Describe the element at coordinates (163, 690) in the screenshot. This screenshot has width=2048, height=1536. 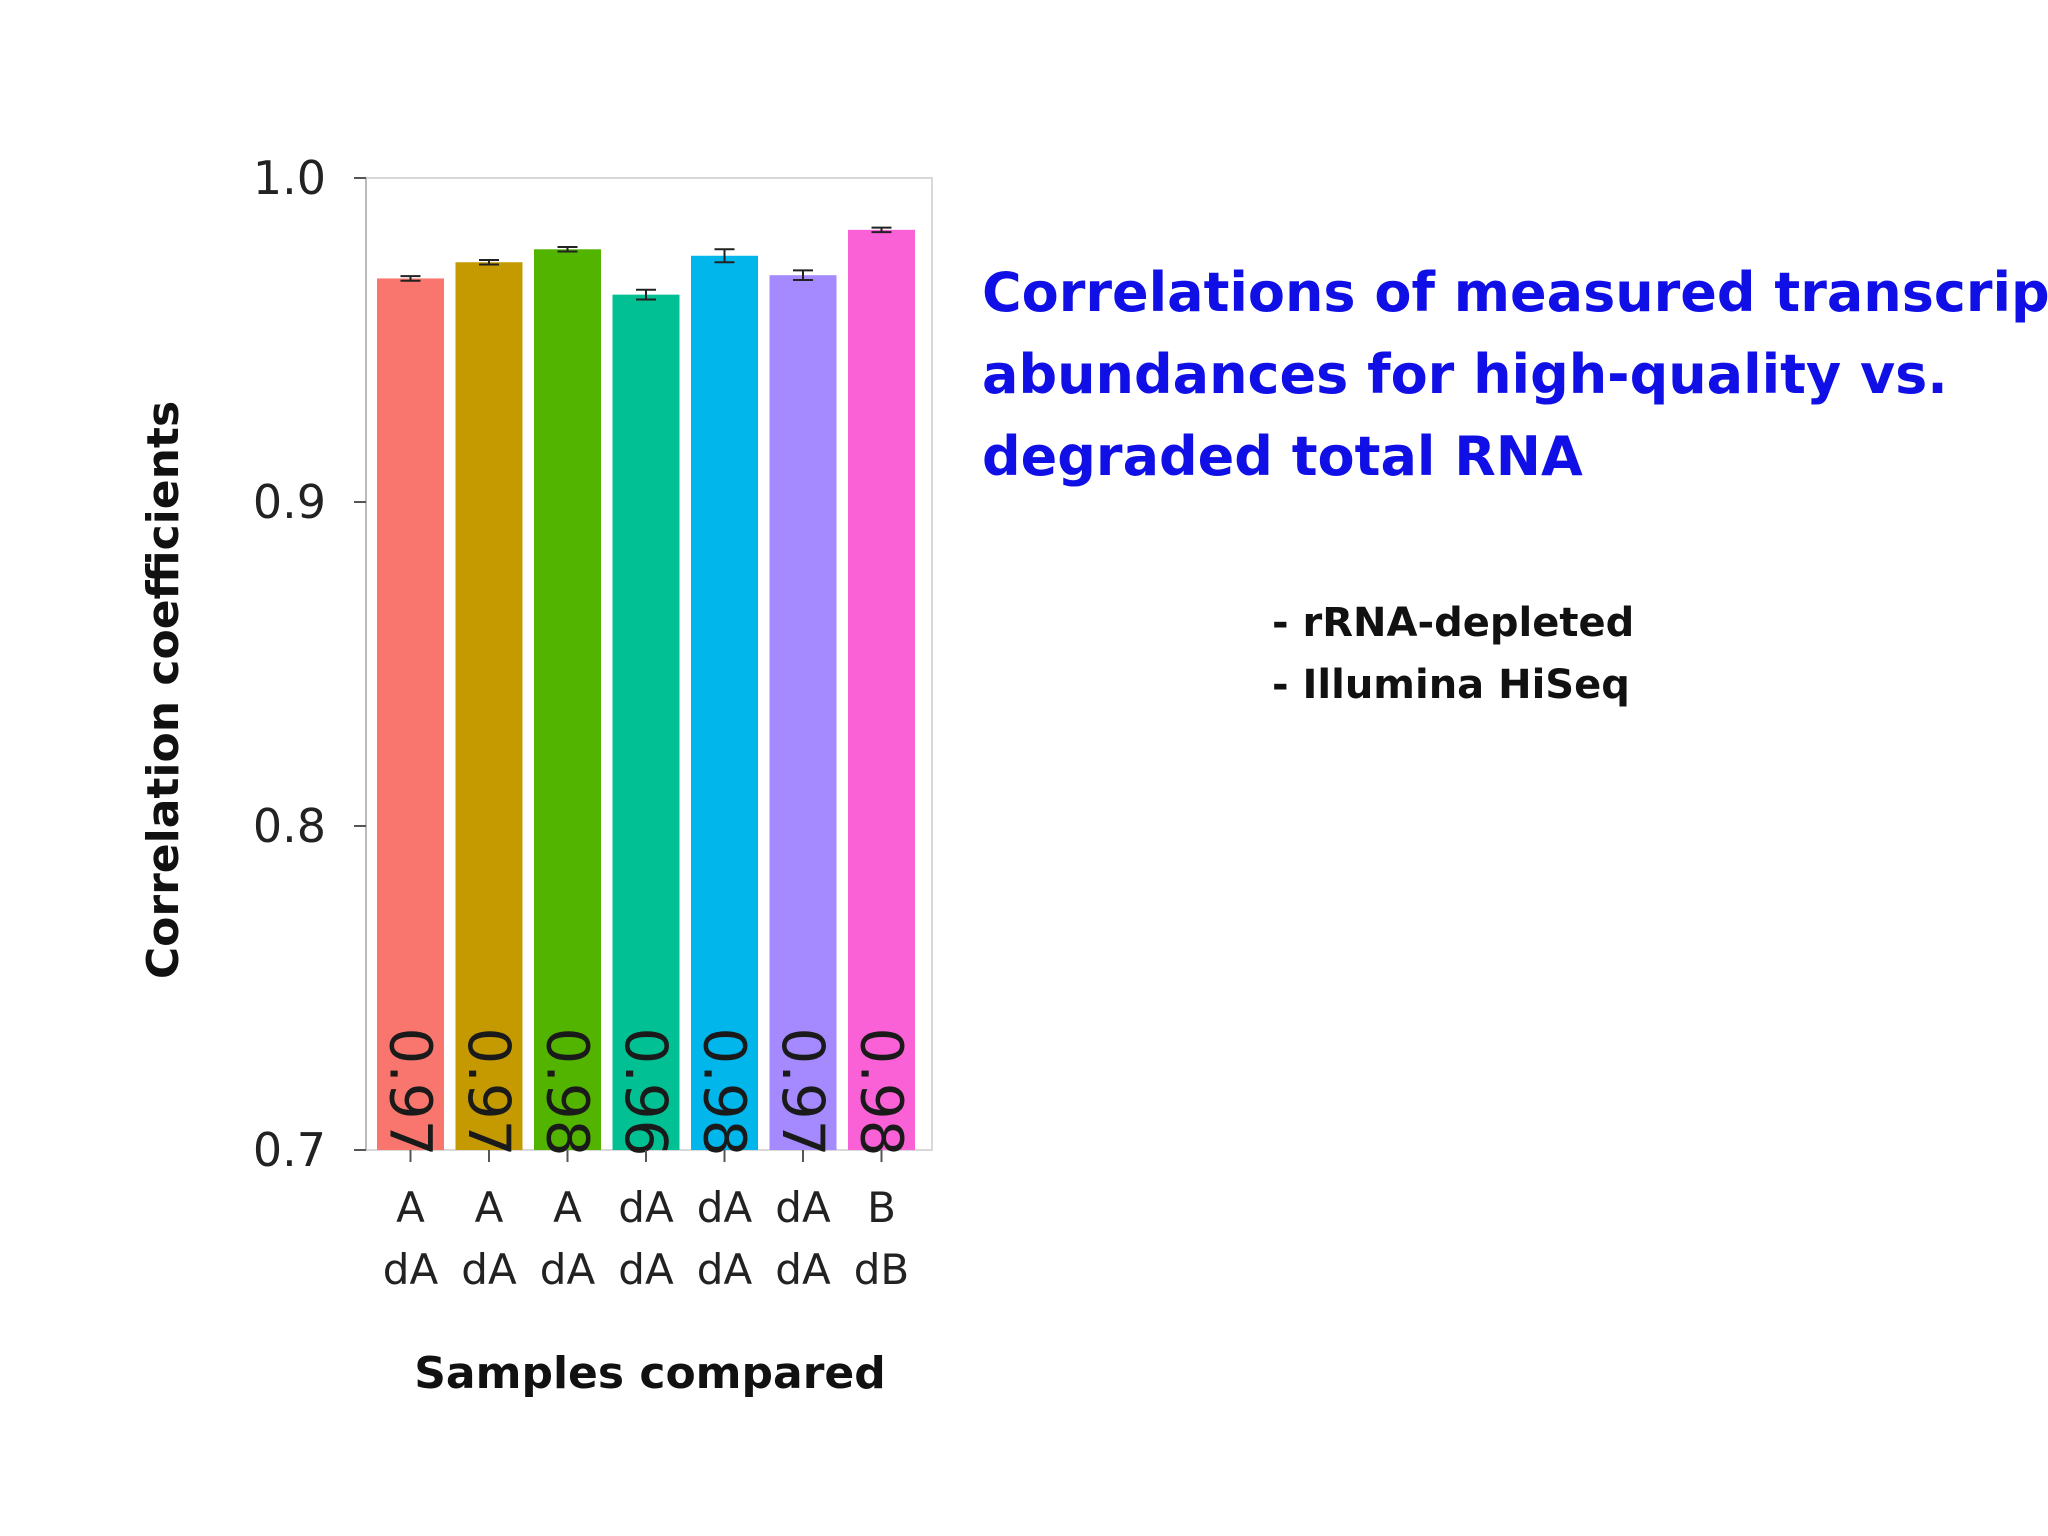
I see `y-axis-title: Correlation coefficients` at that location.